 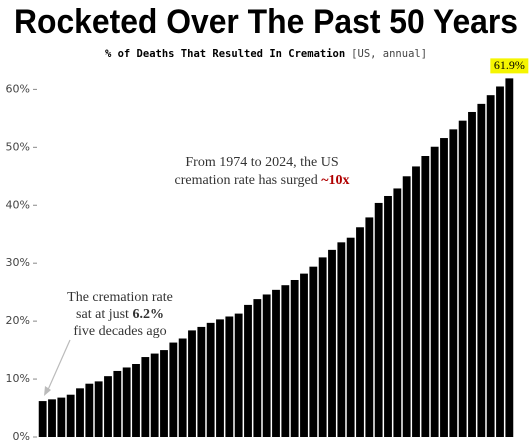 What do you see at coordinates (47, 391) in the screenshot?
I see `arrow-head` at bounding box center [47, 391].